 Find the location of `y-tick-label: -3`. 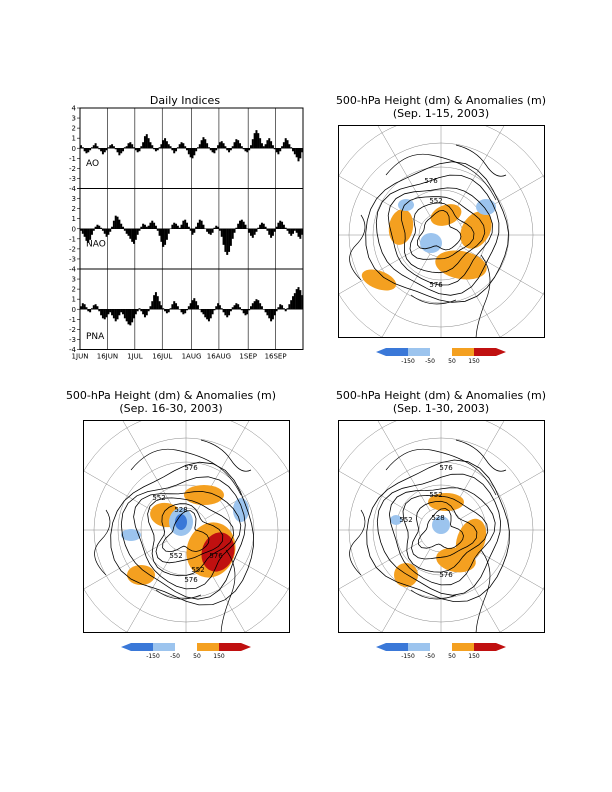

y-tick-label: -3 is located at coordinates (72, 179).